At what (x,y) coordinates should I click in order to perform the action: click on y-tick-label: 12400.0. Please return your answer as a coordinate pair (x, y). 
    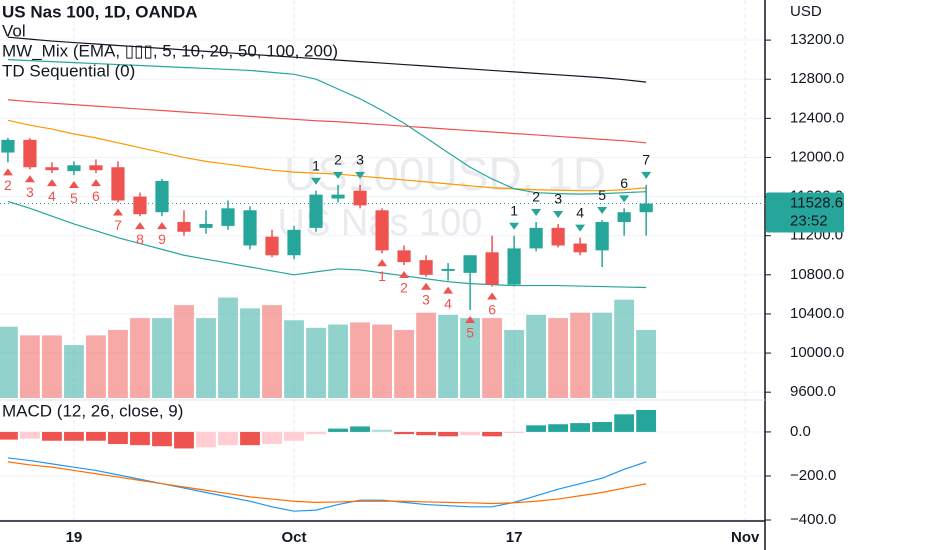
    Looking at the image, I should click on (817, 117).